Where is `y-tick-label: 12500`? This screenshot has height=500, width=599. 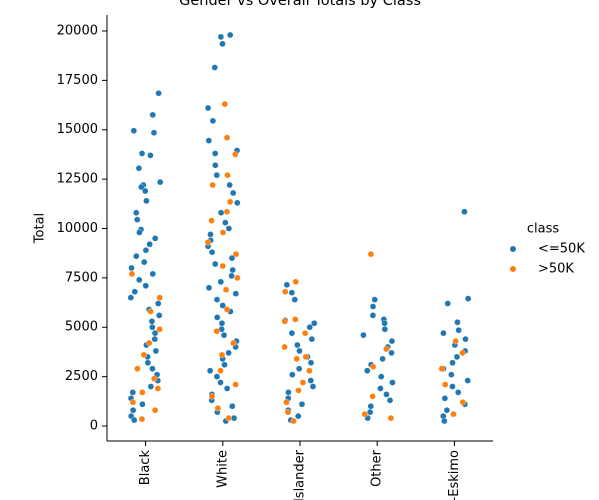
y-tick-label: 12500 is located at coordinates (77, 179).